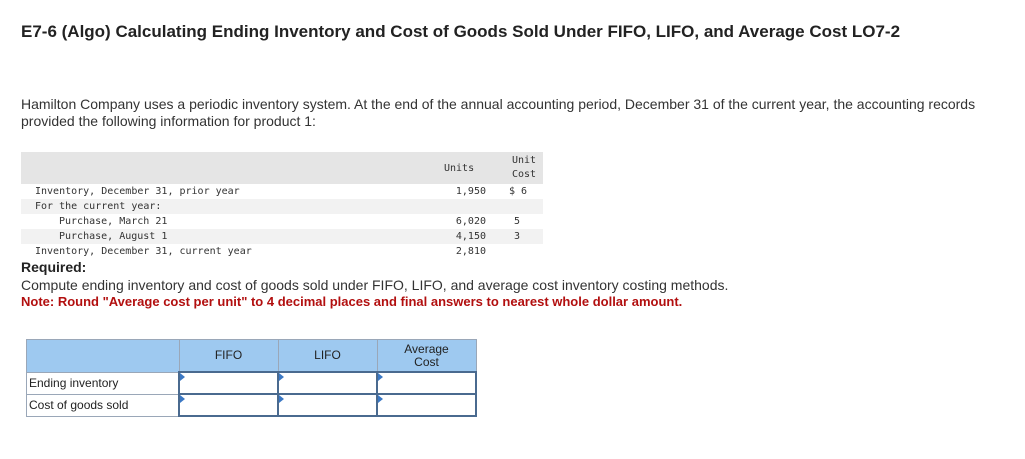 The height and width of the screenshot is (459, 1025). I want to click on row-cost: 3, so click(517, 236).